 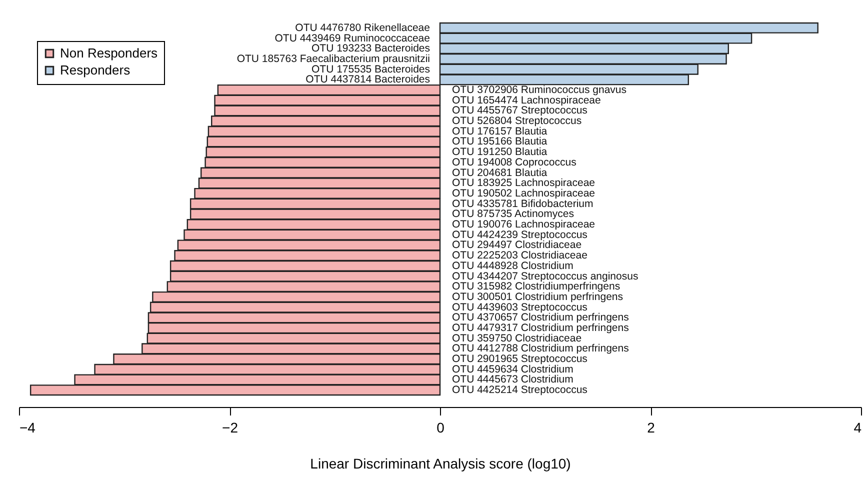 I want to click on y-tick-label: OTU 183925 Lachnospiraceae, so click(x=524, y=183).